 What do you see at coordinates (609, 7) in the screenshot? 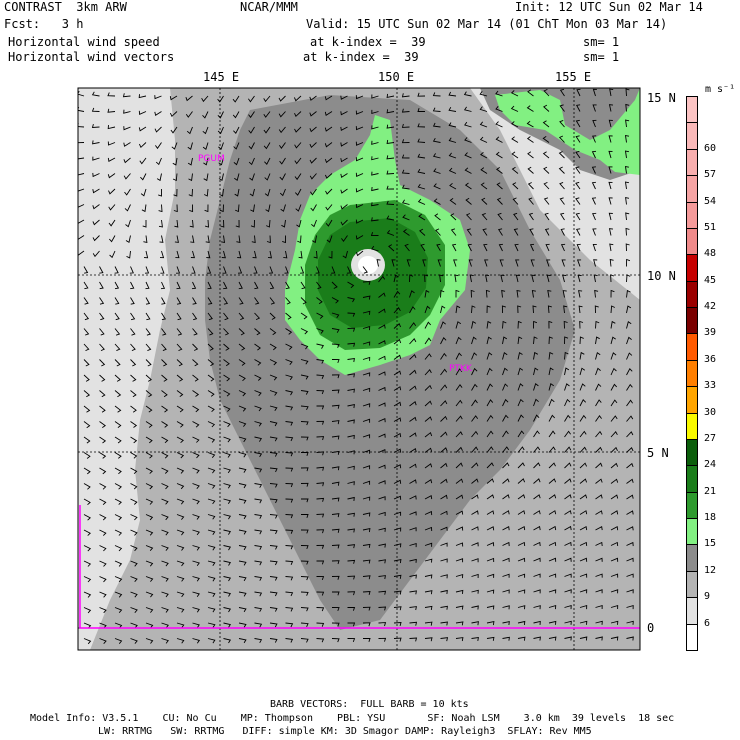
I see `init-time: Init: 12 UTC Sun 02 Mar 14` at bounding box center [609, 7].